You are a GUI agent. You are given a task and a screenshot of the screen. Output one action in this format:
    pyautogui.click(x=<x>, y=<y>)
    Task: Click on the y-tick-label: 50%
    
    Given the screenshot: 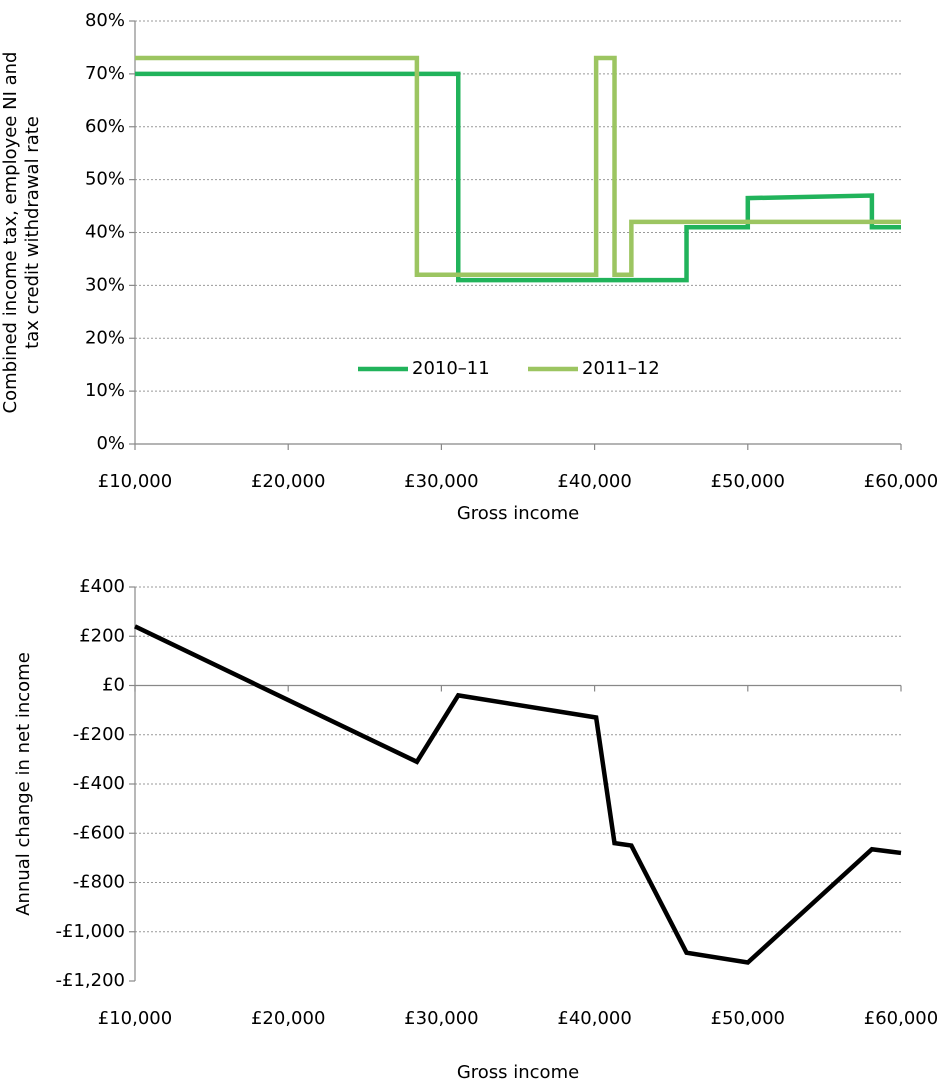 What is the action you would take?
    pyautogui.click(x=105, y=179)
    